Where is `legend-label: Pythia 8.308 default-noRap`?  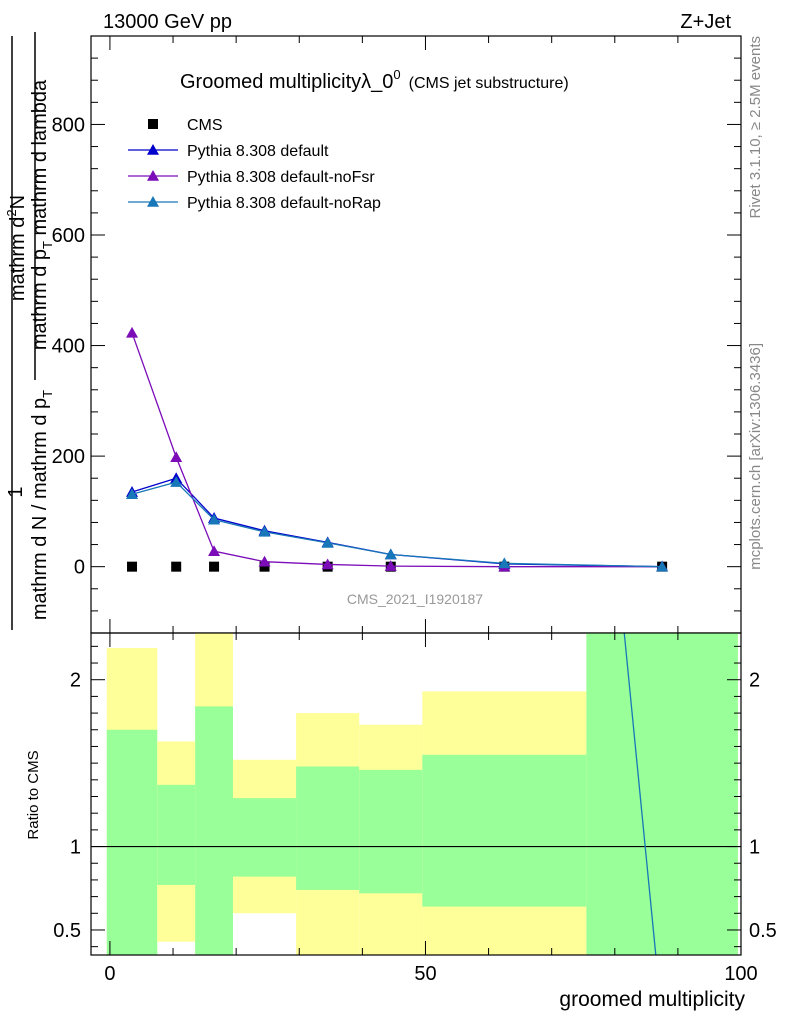
legend-label: Pythia 8.308 default-noRap is located at coordinates (284, 203).